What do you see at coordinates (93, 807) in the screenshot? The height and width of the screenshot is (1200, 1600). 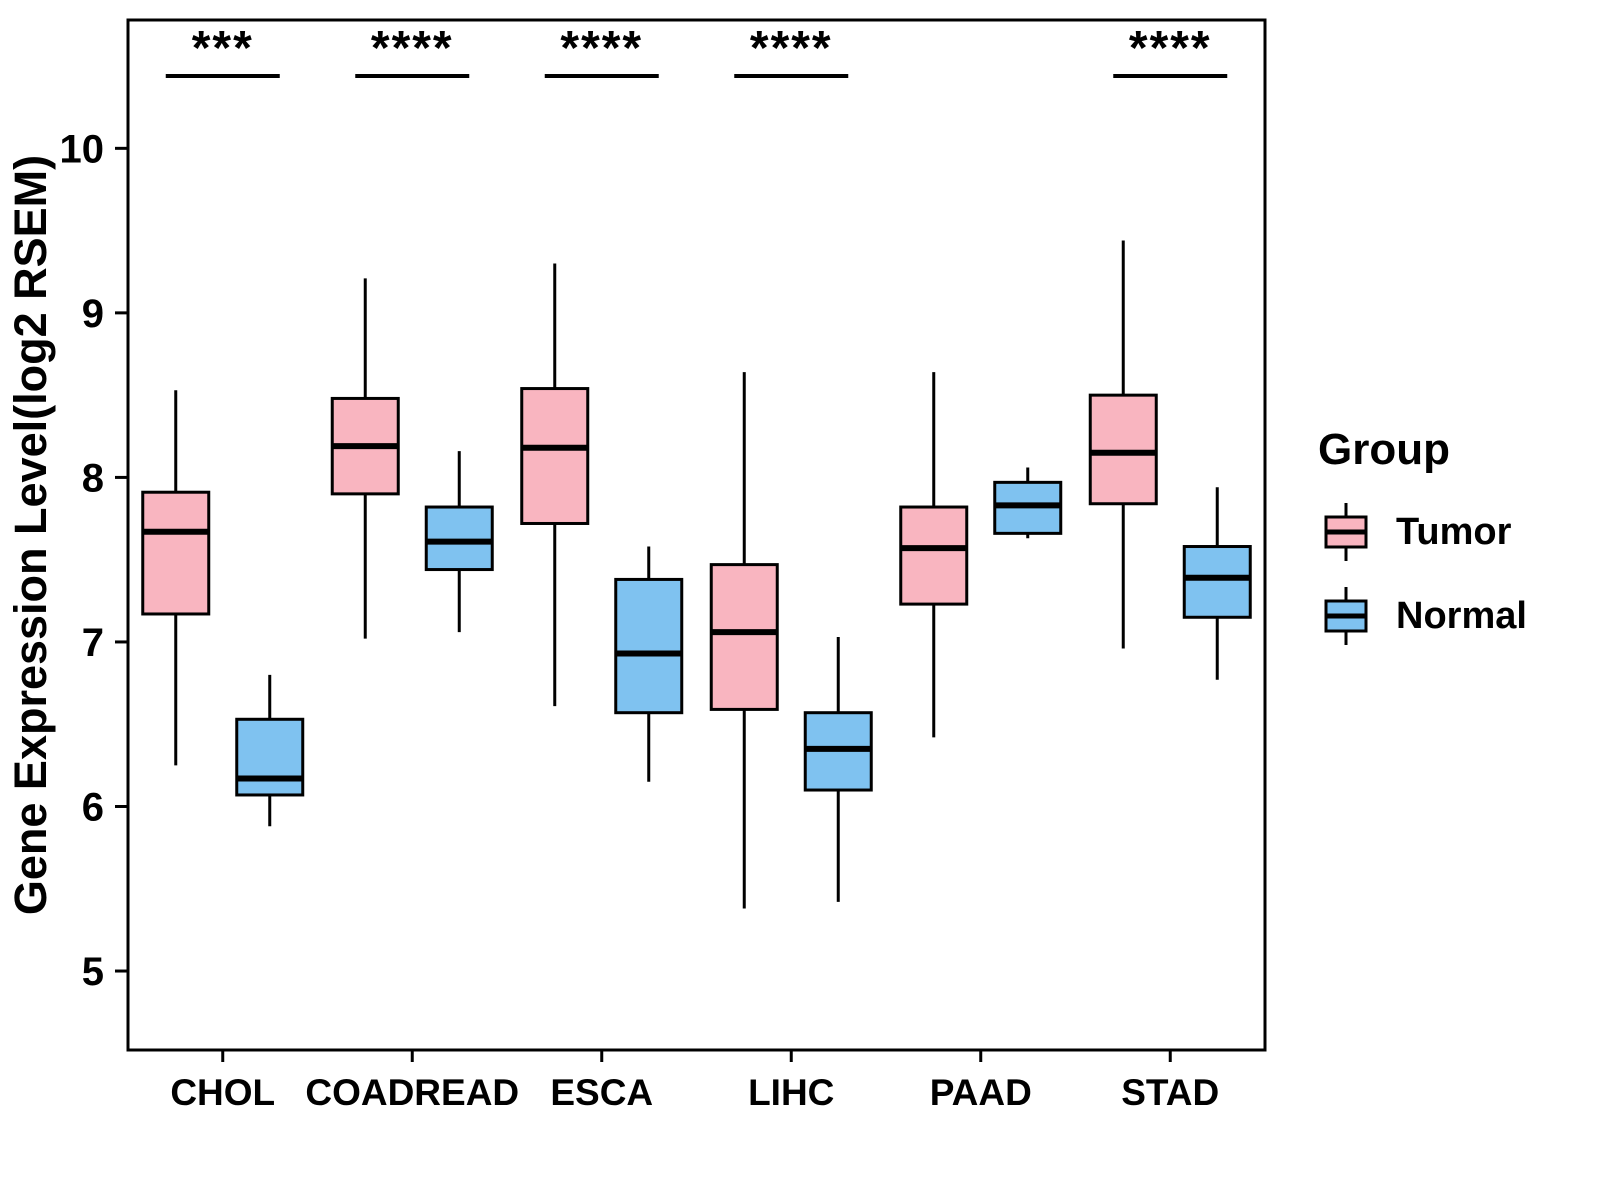 I see `y-tick-label: 6` at bounding box center [93, 807].